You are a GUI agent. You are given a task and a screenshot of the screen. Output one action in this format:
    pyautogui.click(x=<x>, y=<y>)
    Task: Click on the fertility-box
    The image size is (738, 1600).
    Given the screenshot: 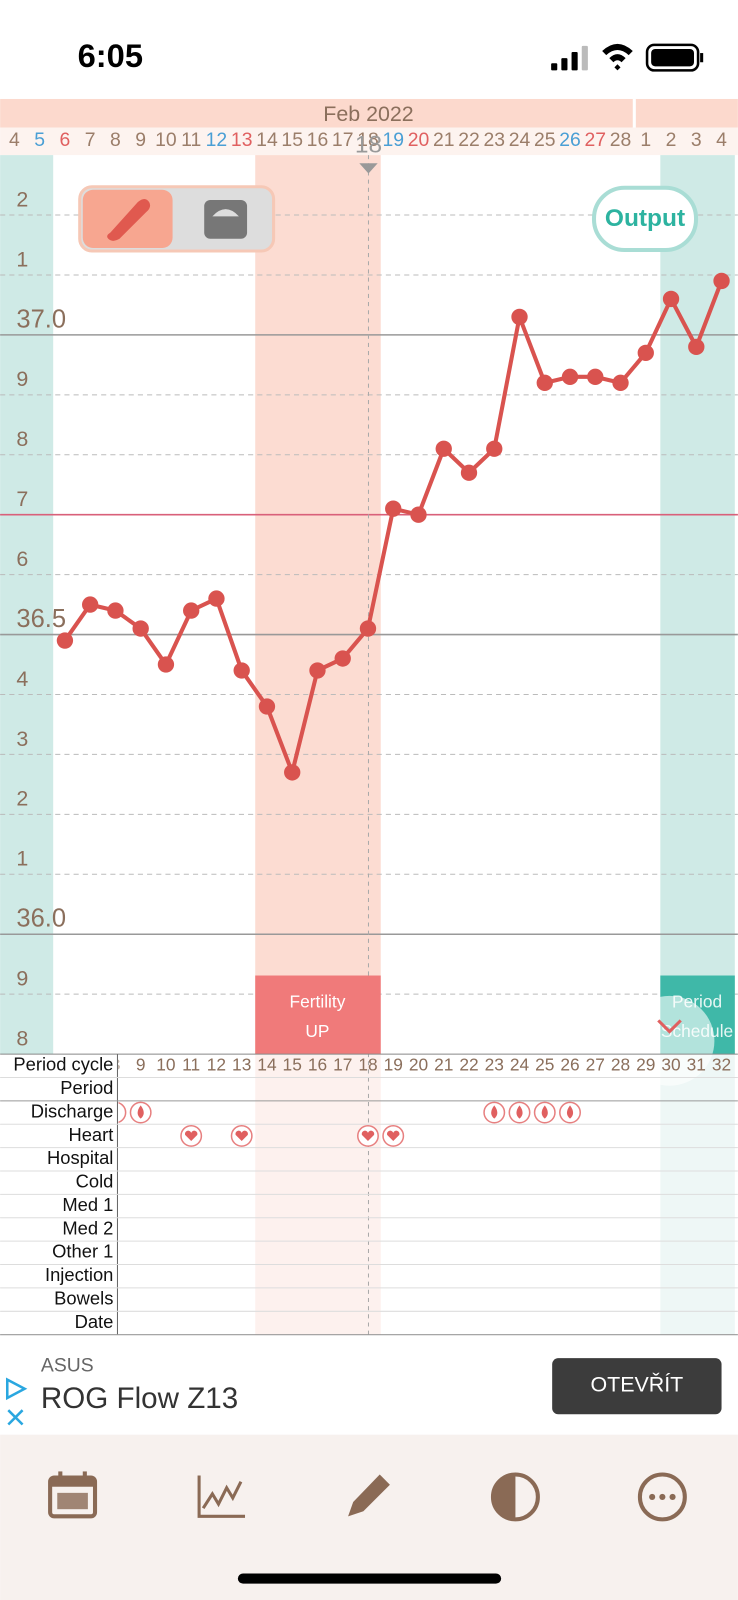 What is the action you would take?
    pyautogui.click(x=318, y=1015)
    